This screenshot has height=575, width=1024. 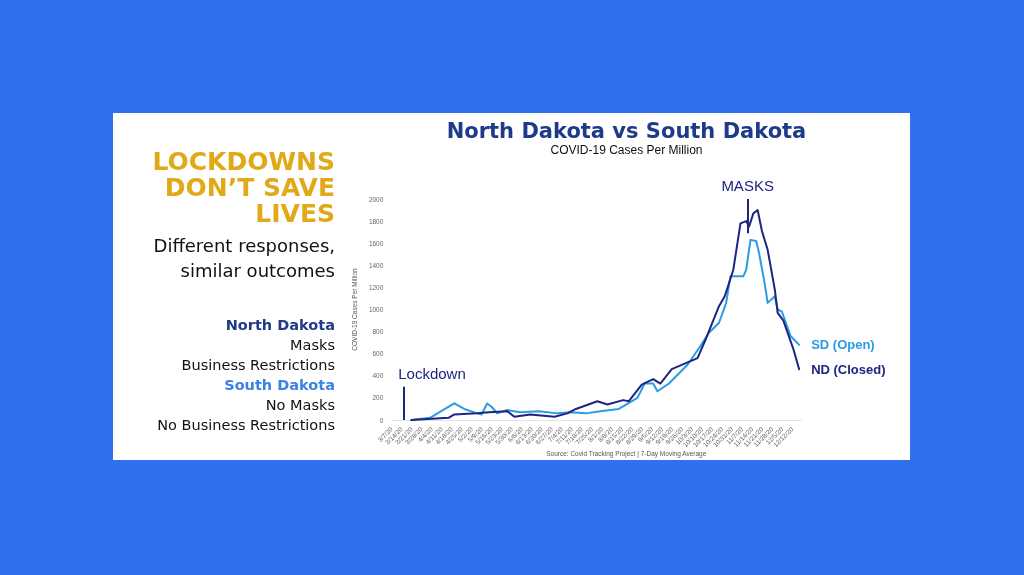 I want to click on text: Masks, so click(x=312, y=345).